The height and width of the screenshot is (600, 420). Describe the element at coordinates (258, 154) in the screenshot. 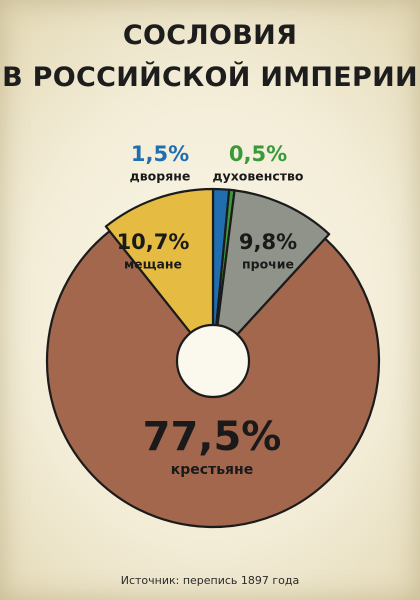

I see `value-label-clergy: 0,5%` at that location.